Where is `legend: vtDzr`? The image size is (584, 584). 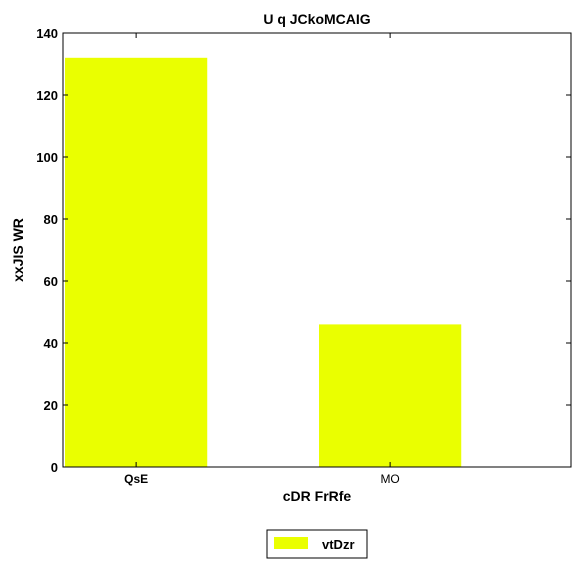
legend: vtDzr is located at coordinates (317, 544).